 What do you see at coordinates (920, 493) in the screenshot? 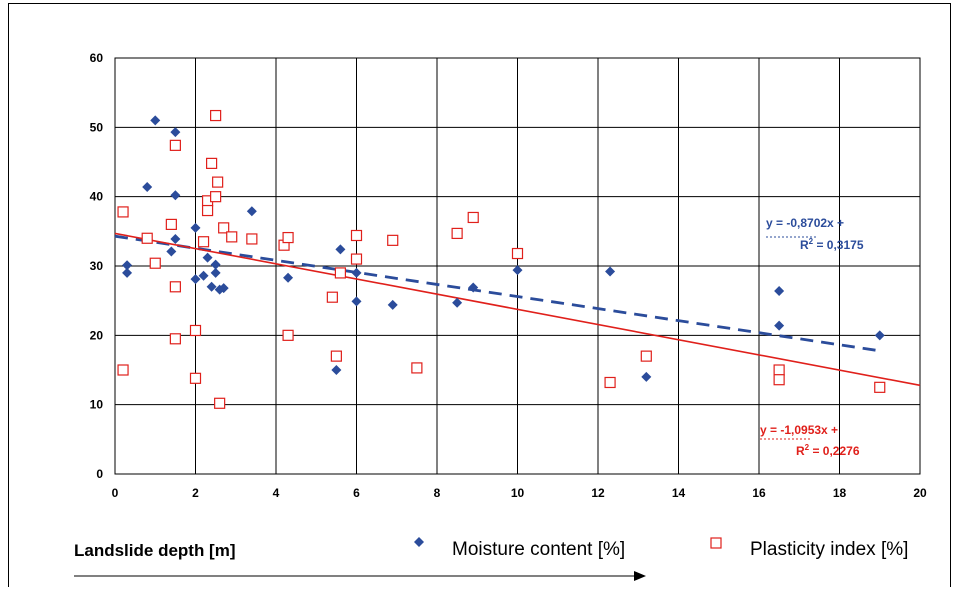
I see `x-tick-label: 20` at bounding box center [920, 493].